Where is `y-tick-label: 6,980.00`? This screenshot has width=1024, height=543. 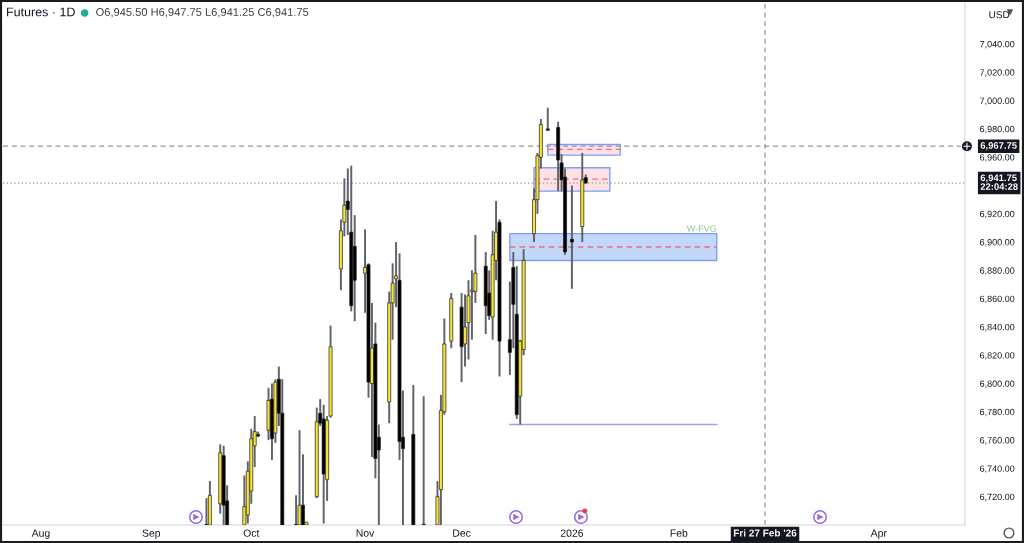
y-tick-label: 6,980.00 is located at coordinates (997, 129).